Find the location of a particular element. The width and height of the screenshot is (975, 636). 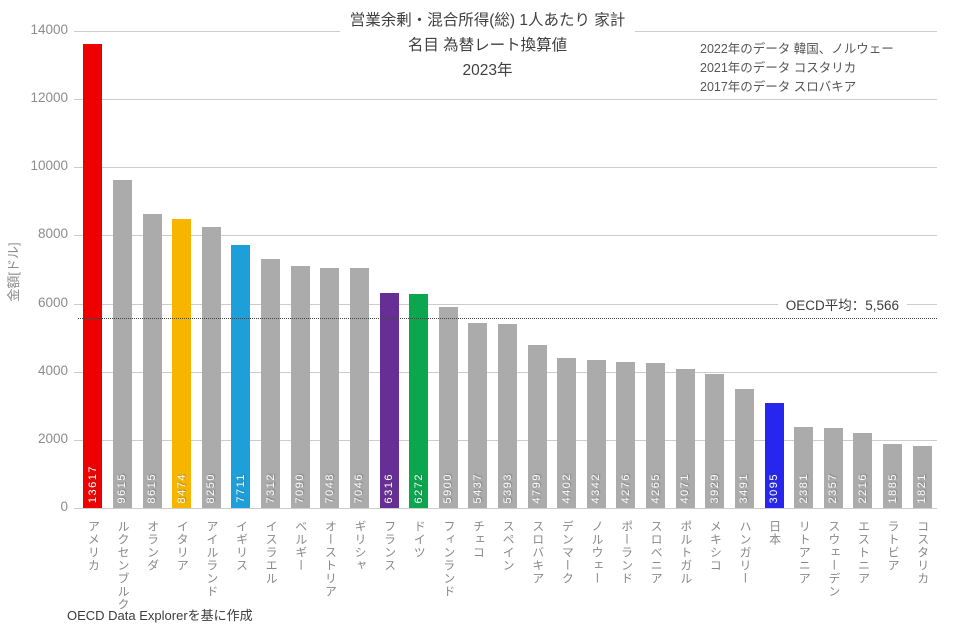

bar-value-label: 4071 is located at coordinates (685, 487).